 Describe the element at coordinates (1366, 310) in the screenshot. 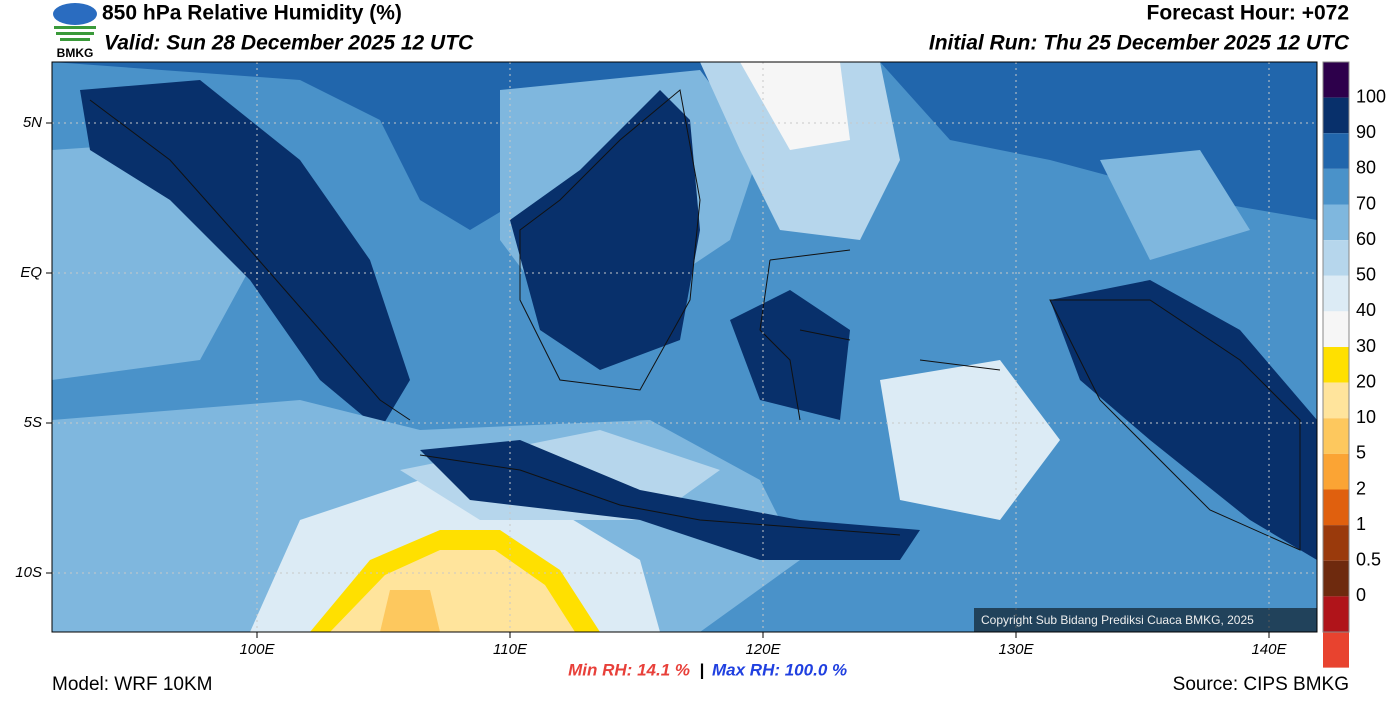

I see `colorbar-label: 40` at that location.